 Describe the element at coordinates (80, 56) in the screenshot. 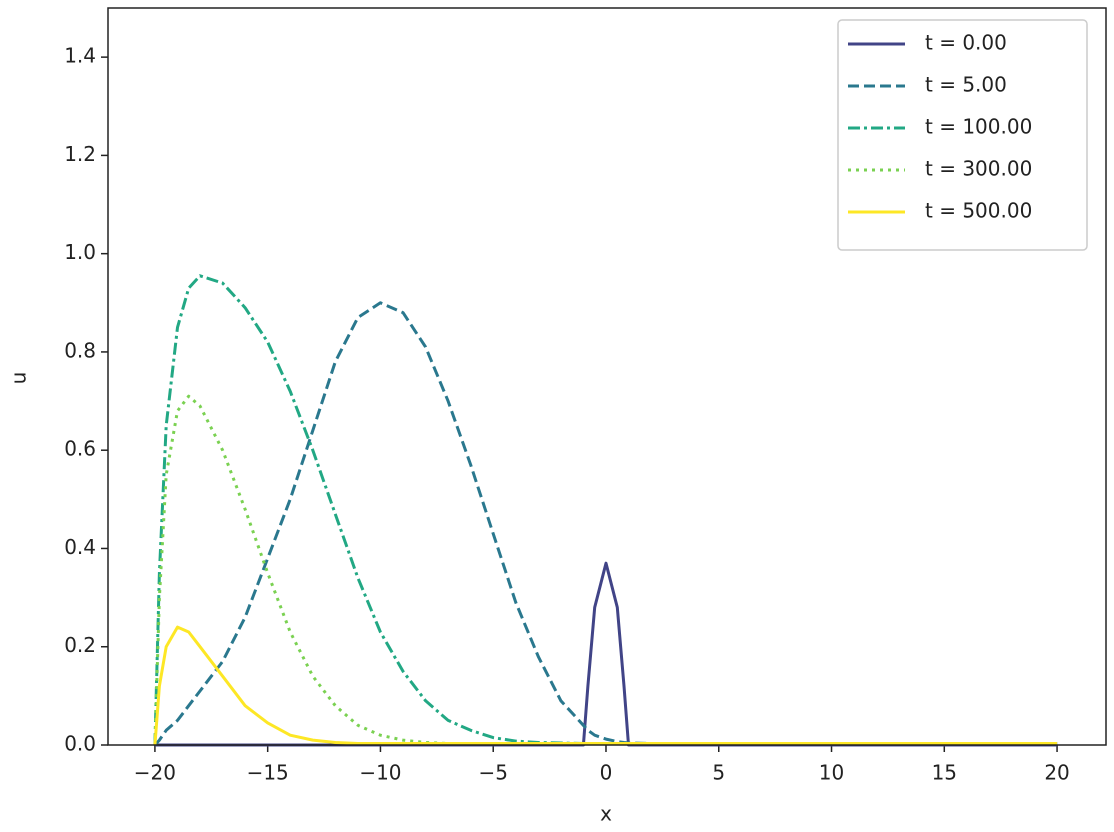

I see `y-tick-label: 1.4` at that location.